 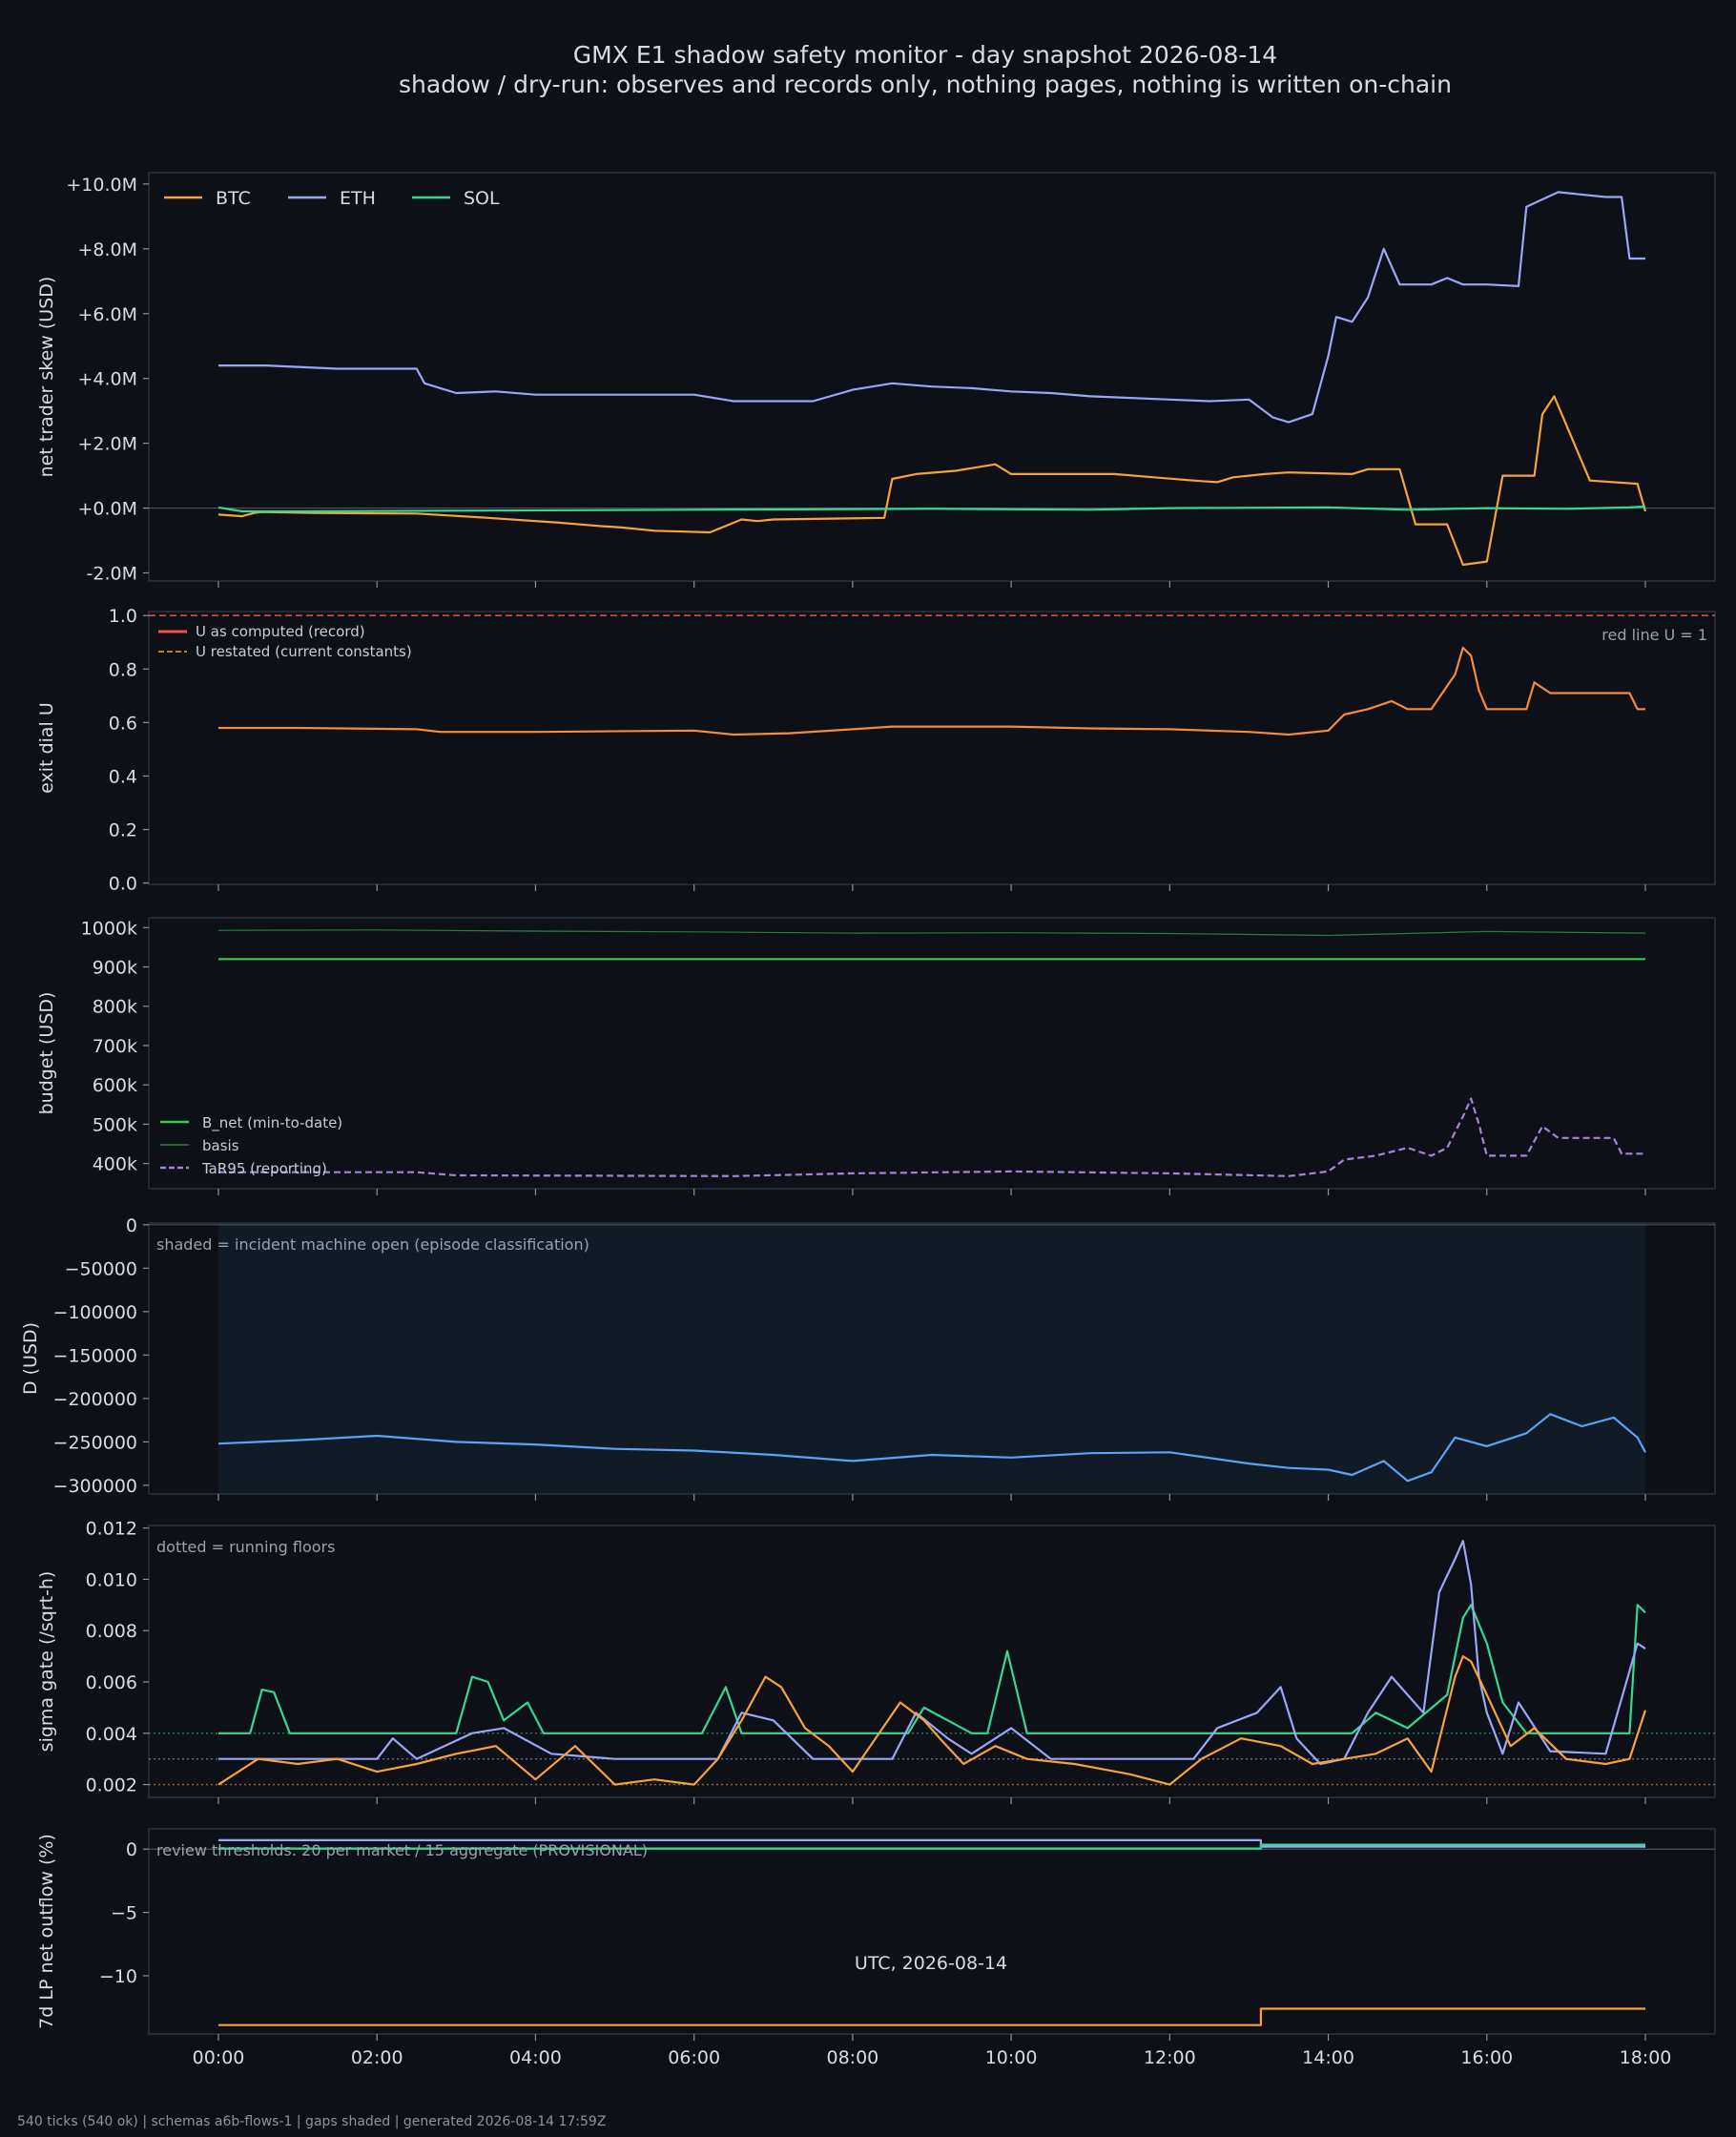 What do you see at coordinates (123, 616) in the screenshot?
I see `y-tick-label: 1.0` at bounding box center [123, 616].